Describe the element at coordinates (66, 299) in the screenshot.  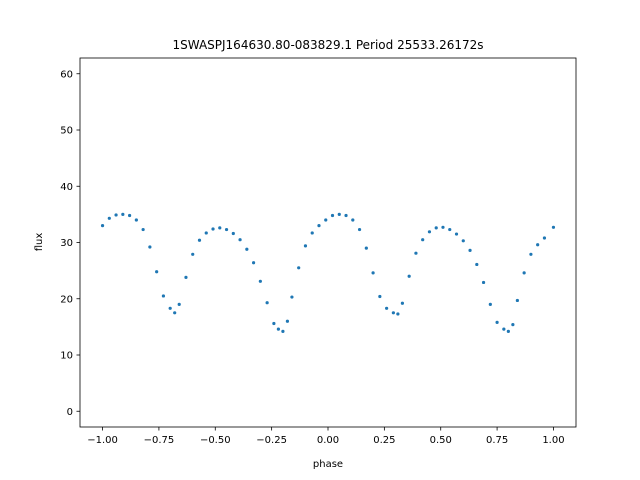
I see `y-tick-label: 20` at that location.